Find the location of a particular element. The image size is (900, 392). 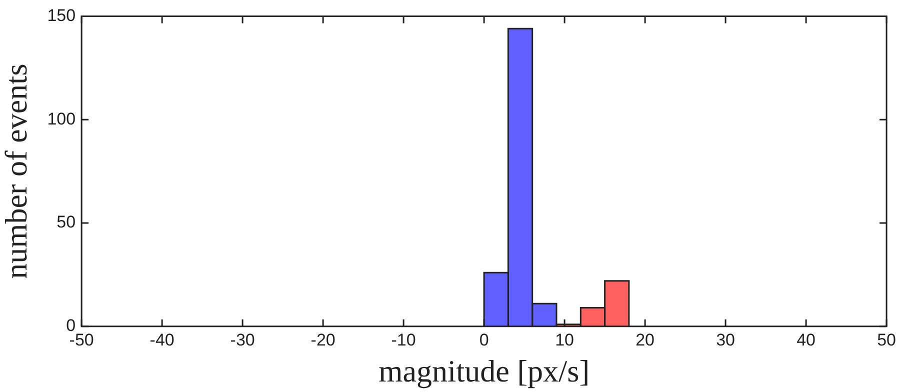

y-tick-label: 50 is located at coordinates (66, 222).